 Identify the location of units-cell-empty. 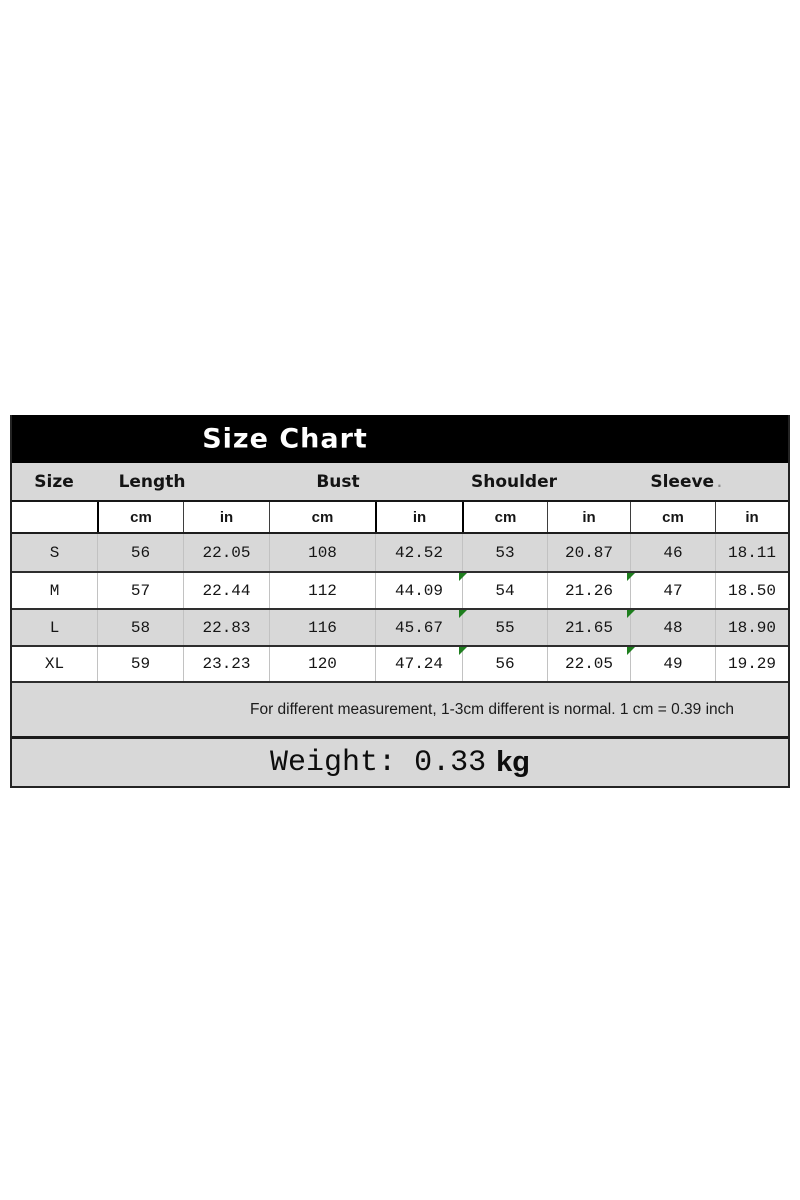
(54, 517).